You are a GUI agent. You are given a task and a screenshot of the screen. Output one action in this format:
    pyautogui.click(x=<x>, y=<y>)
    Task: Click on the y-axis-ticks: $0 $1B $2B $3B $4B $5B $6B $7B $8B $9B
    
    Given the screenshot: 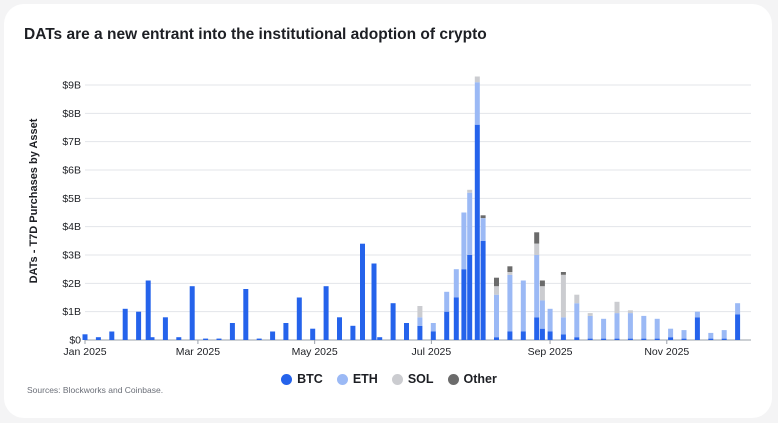 What is the action you would take?
    pyautogui.click(x=71, y=213)
    